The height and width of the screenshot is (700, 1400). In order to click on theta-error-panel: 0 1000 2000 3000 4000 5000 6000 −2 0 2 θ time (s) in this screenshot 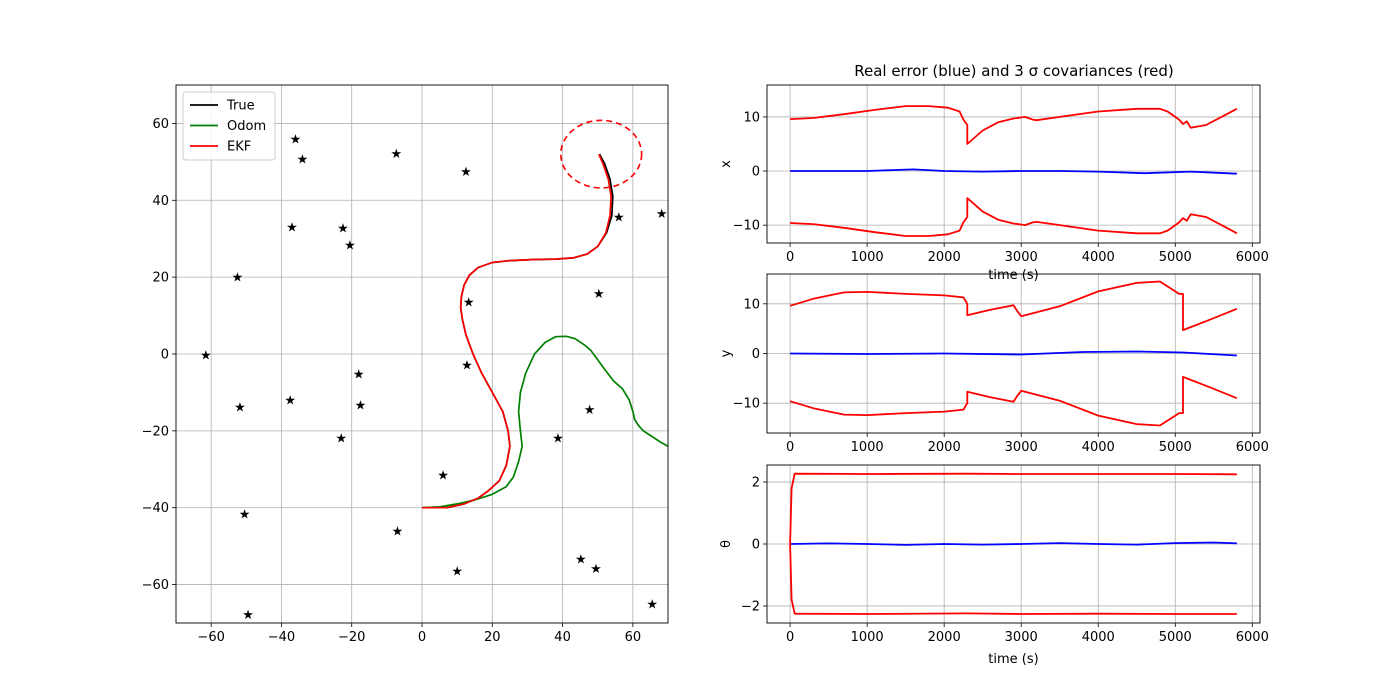, I will do `click(994, 565)`.